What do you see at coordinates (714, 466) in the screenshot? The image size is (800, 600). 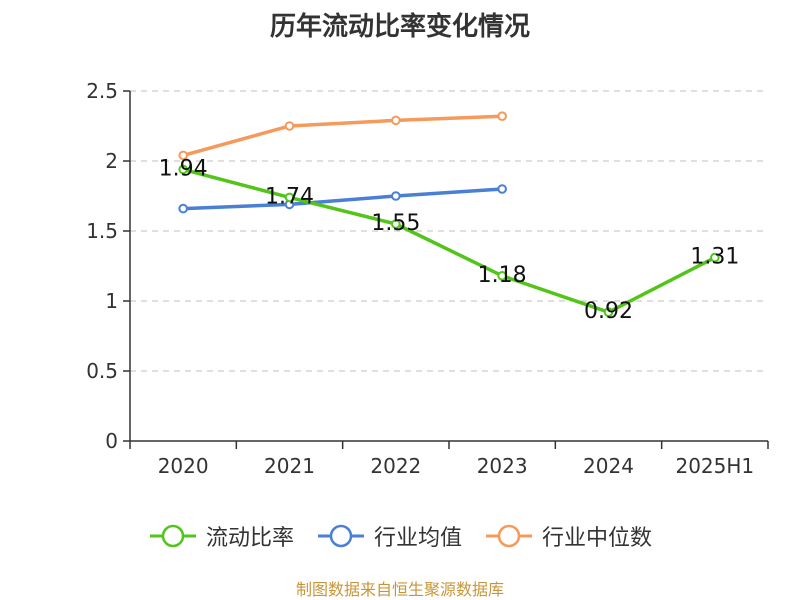 I see `x-tick-label: 2025H1` at bounding box center [714, 466].